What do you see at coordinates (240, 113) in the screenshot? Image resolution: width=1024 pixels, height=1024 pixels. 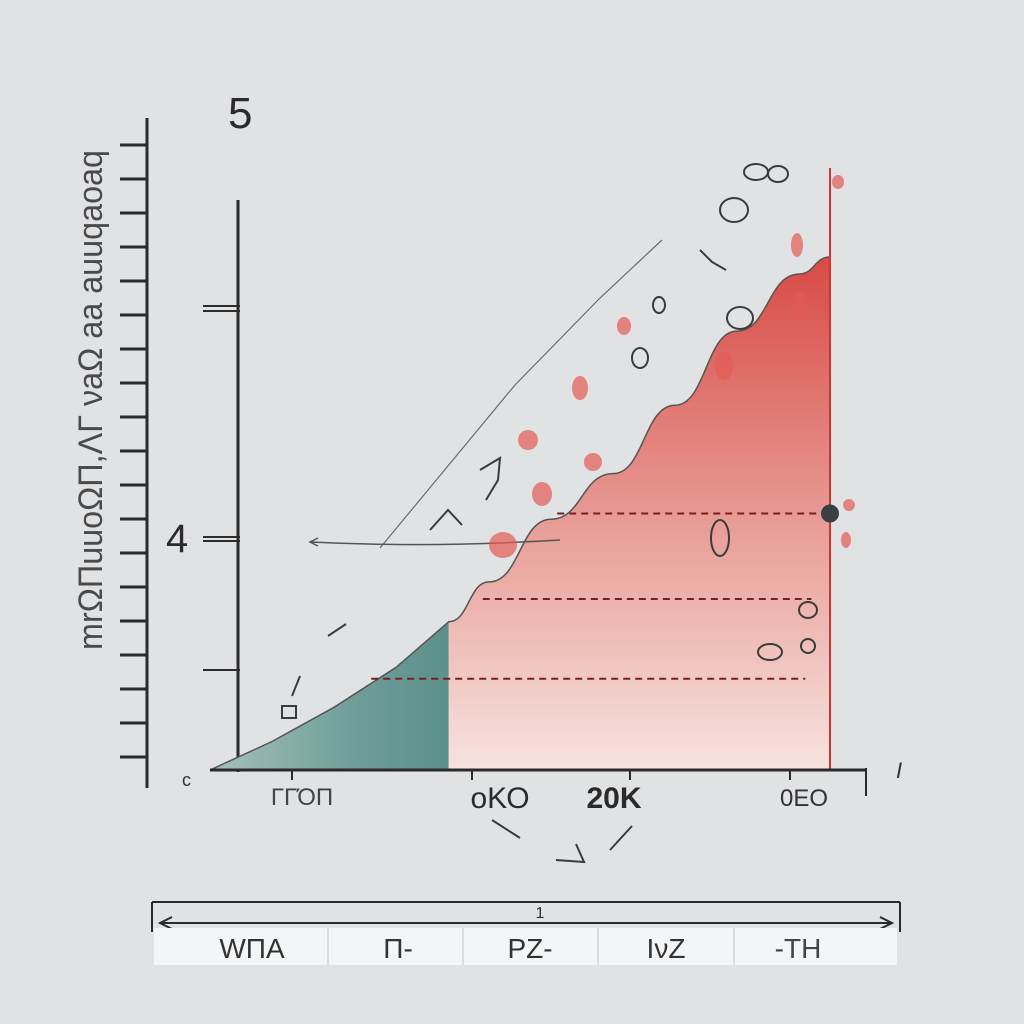 I see `chart-title: 5` at bounding box center [240, 113].